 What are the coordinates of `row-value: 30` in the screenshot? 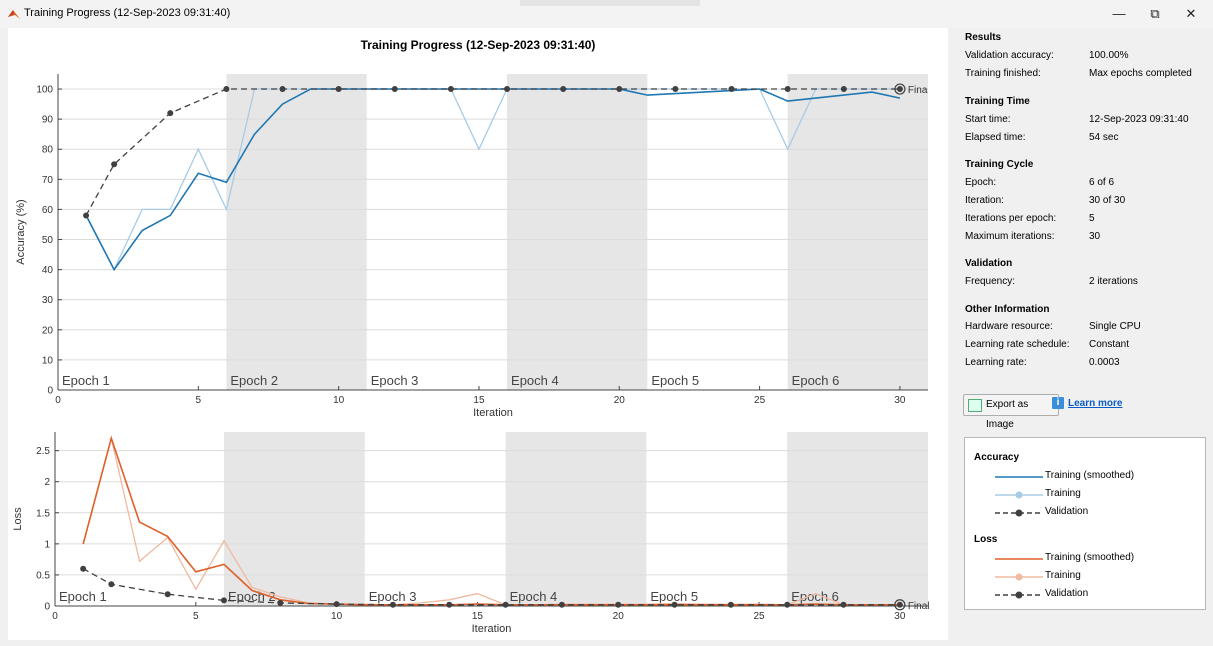 It's located at (1095, 236).